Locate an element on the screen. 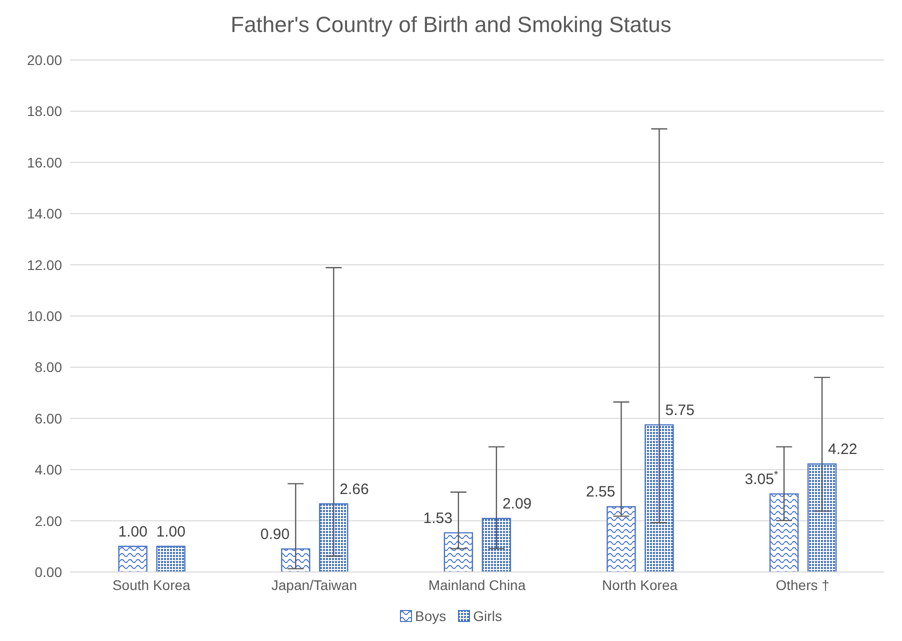 The image size is (902, 641). chart-title: Father's Country of Birth and Smoking Status is located at coordinates (451, 25).